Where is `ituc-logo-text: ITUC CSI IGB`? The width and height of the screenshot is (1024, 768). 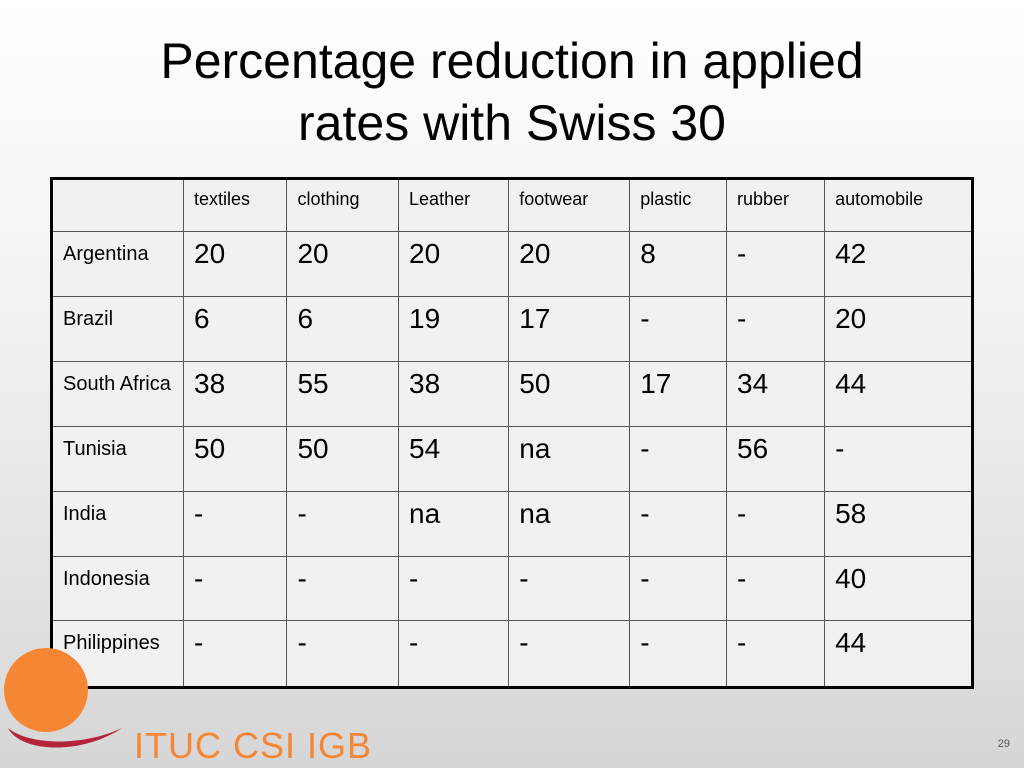 ituc-logo-text: ITUC CSI IGB is located at coordinates (253, 745).